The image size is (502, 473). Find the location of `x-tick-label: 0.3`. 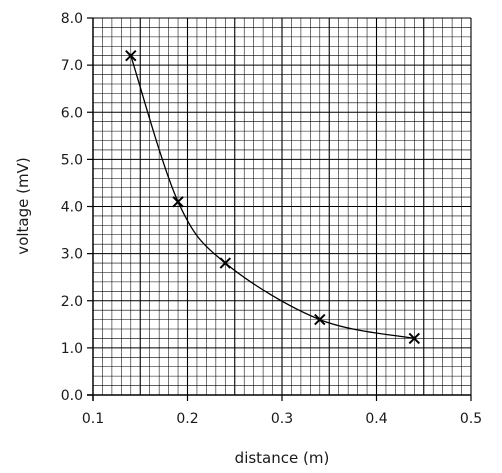

x-tick-label: 0.3 is located at coordinates (282, 419).